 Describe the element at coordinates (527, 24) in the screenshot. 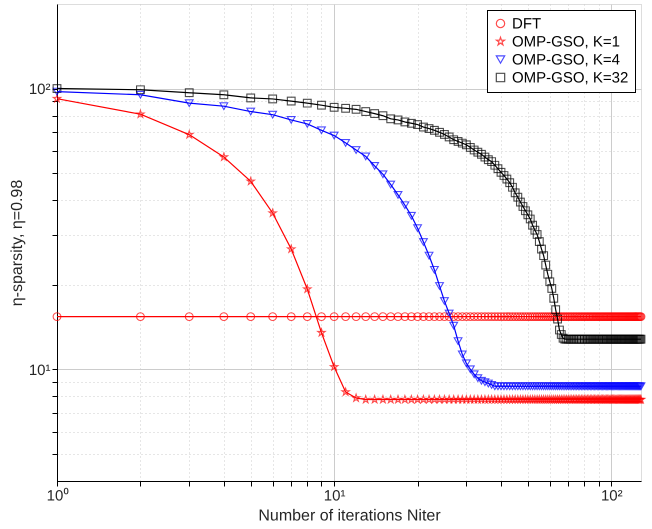

I see `legend-label: DFT` at that location.